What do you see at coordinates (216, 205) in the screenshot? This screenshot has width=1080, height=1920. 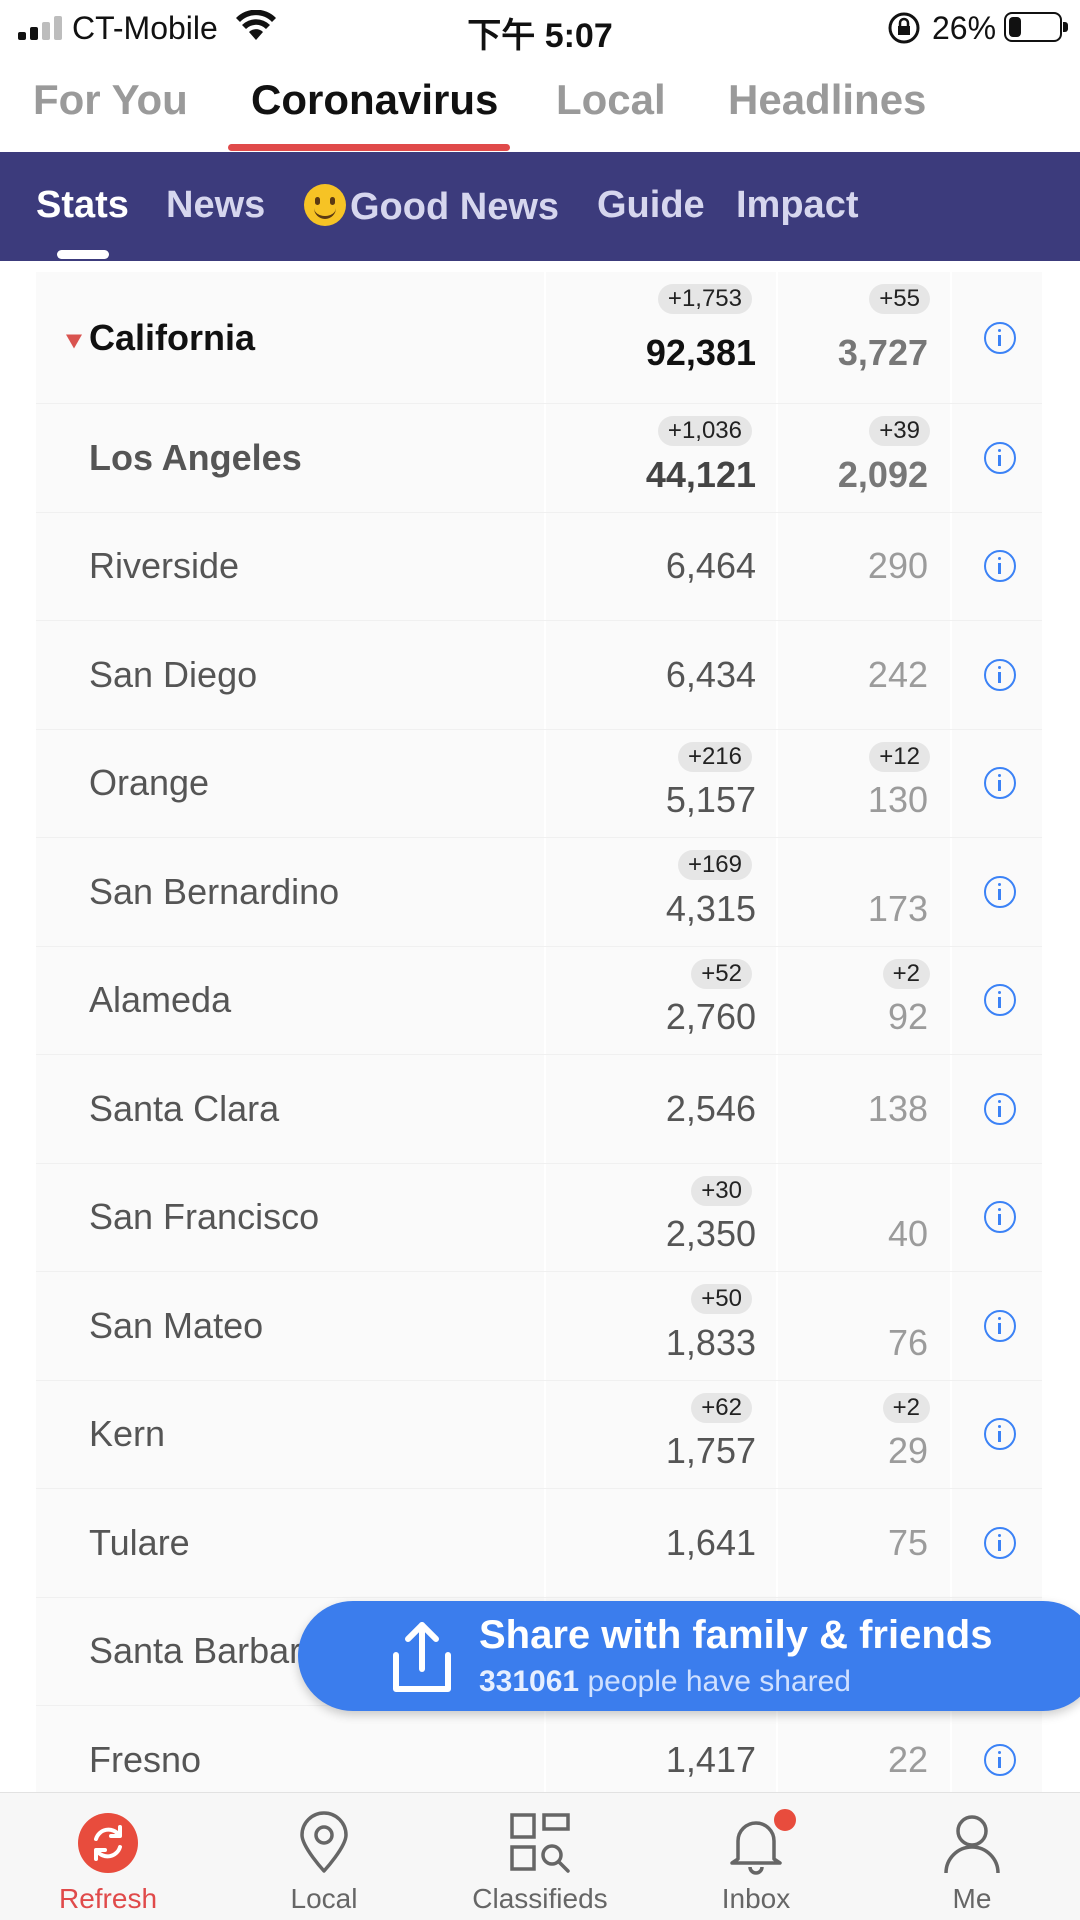 I see `subtab-news: News` at bounding box center [216, 205].